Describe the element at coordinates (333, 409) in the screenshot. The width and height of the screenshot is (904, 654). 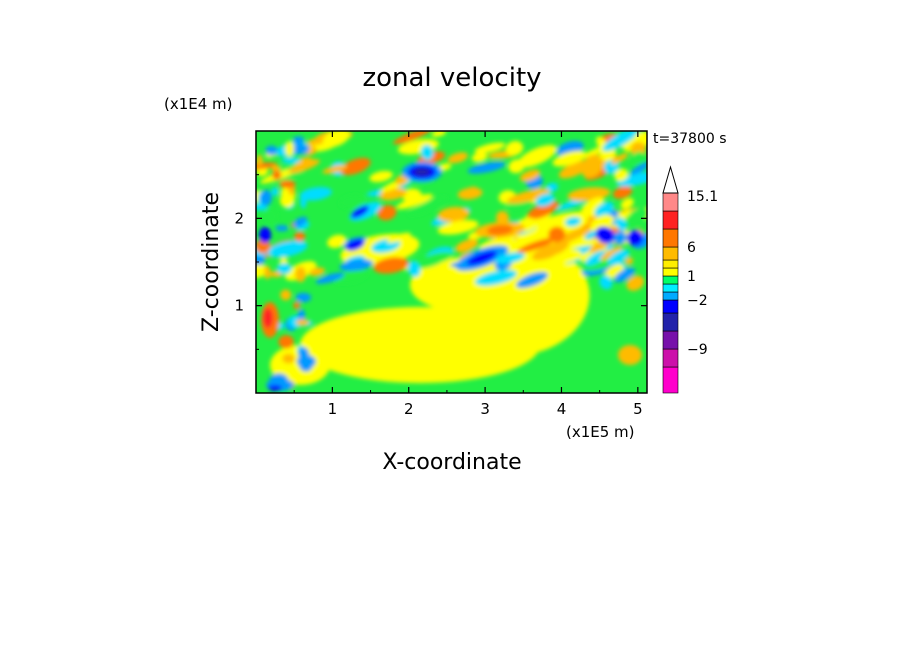
I see `x-tick-label: 1` at that location.